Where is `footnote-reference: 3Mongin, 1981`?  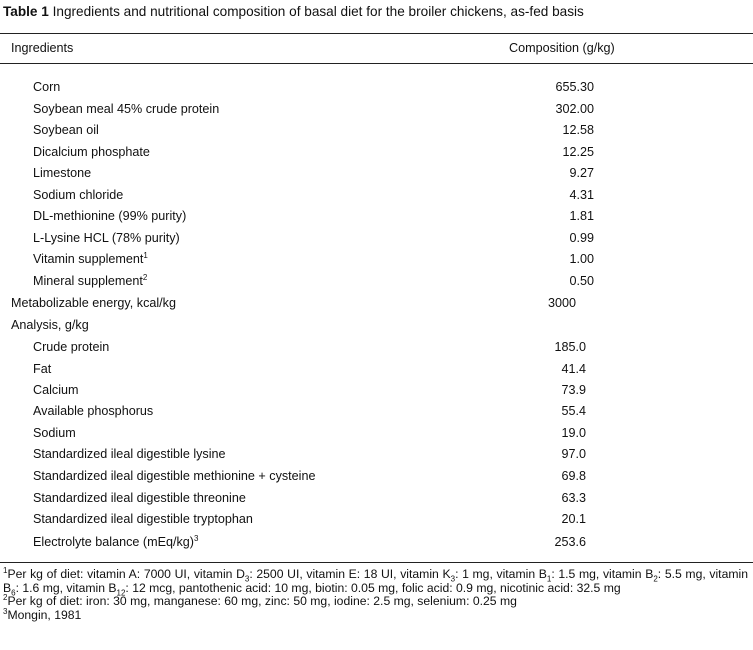
footnote-reference: 3Mongin, 1981 is located at coordinates (42, 614).